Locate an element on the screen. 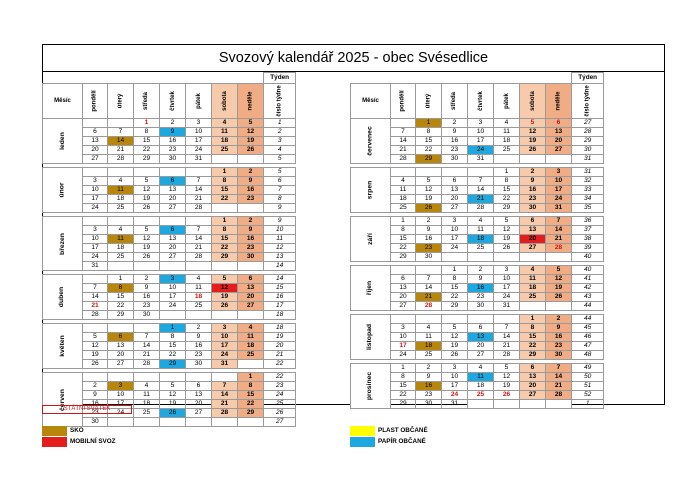 The height and width of the screenshot is (495, 700). week-row: 2 3 4 5 6 7 8 23 is located at coordinates (170, 386).